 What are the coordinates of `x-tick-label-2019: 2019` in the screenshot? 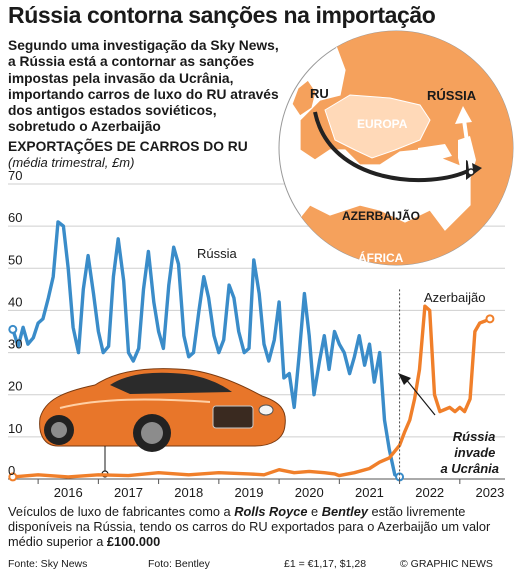 It's located at (249, 492).